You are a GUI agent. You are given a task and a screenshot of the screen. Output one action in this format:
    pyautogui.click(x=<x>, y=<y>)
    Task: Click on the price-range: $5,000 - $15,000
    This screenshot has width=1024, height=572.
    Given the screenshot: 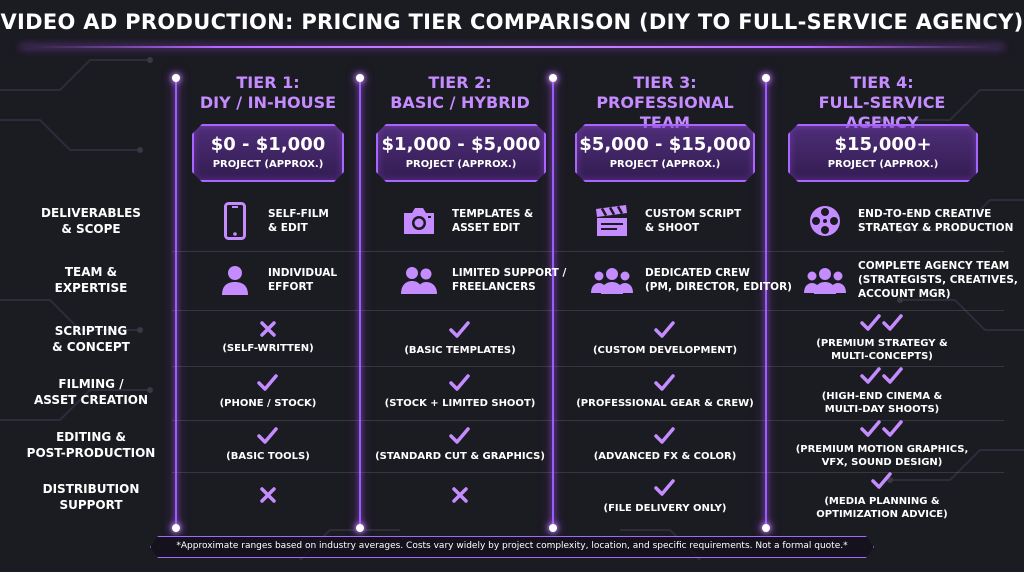 What is the action you would take?
    pyautogui.click(x=665, y=144)
    